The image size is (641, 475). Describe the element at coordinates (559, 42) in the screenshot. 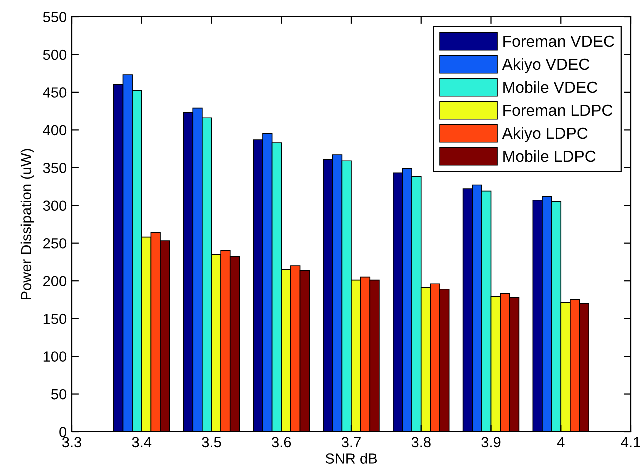

I see `legend-label: Foreman VDEC` at that location.